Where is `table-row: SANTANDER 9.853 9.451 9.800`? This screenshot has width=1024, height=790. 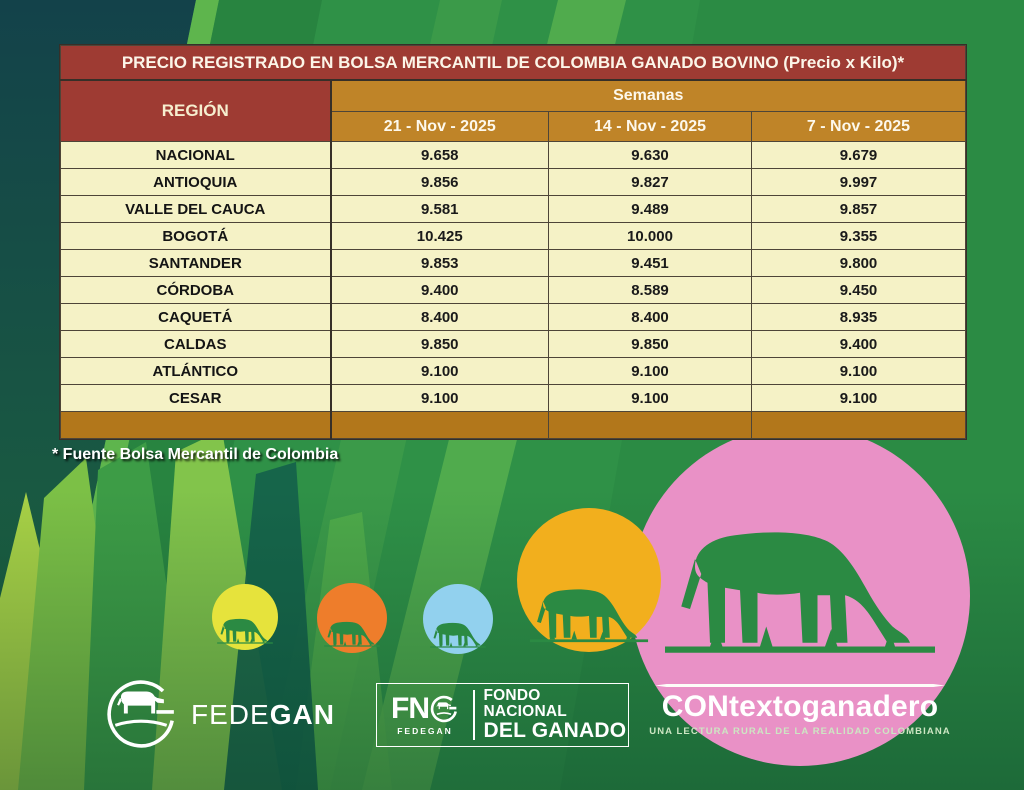
table-row: SANTANDER 9.853 9.451 9.800 is located at coordinates (513, 263).